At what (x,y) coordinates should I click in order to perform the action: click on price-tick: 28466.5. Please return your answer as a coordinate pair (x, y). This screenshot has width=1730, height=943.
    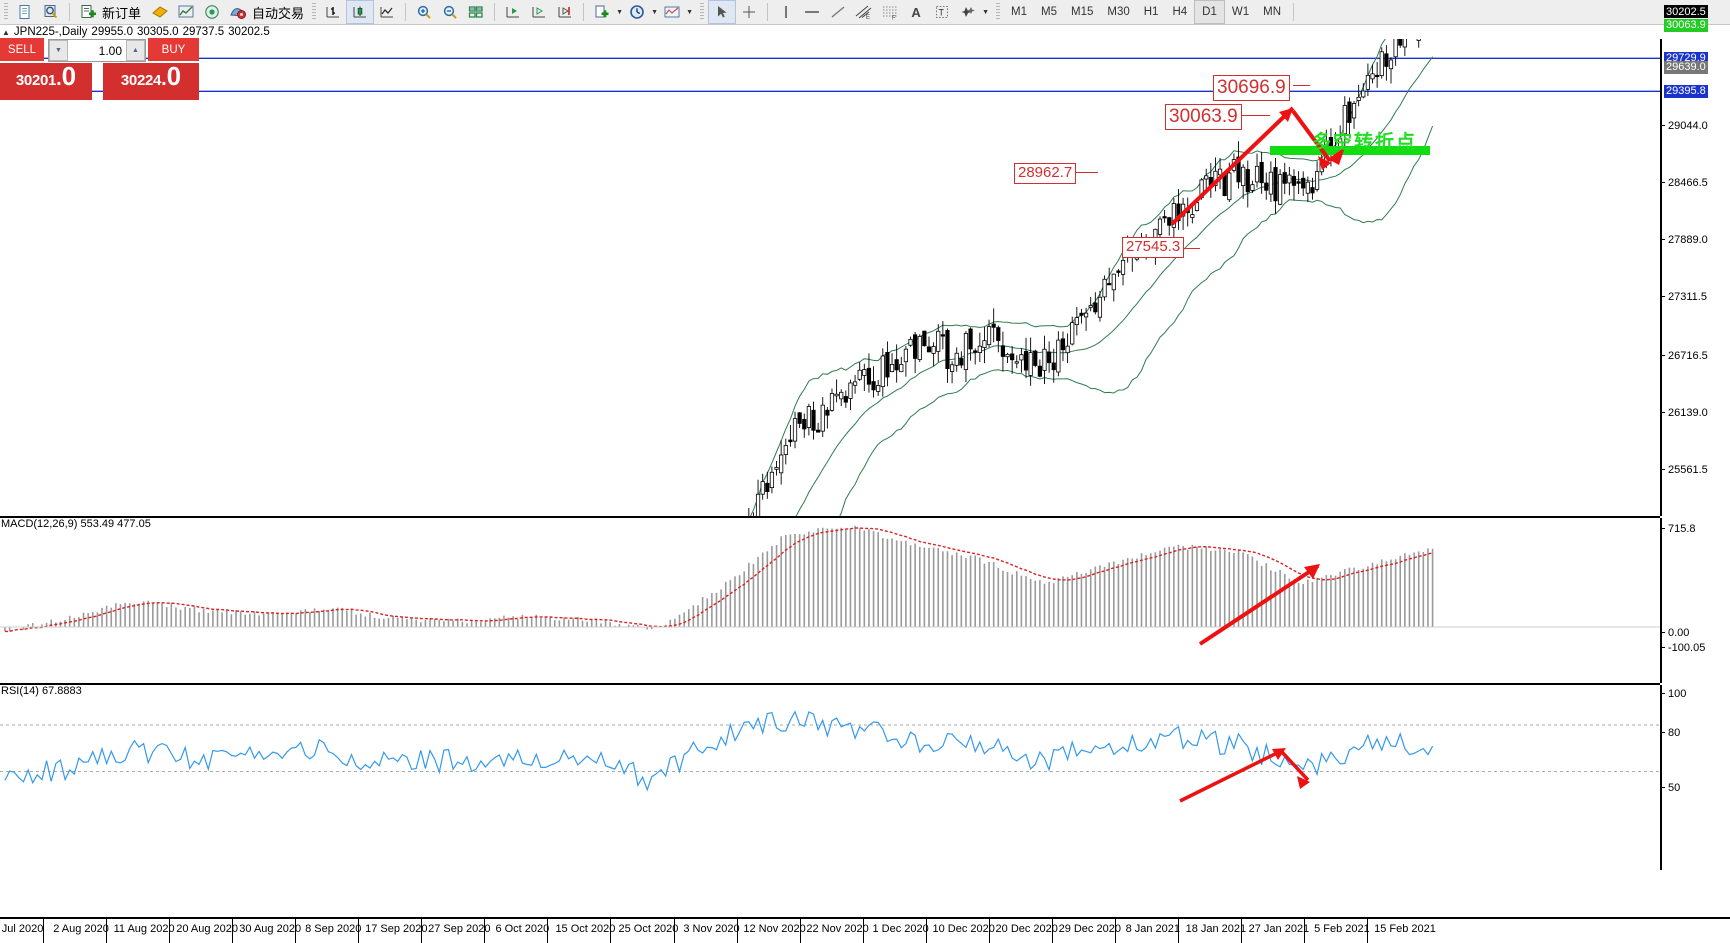
    Looking at the image, I should click on (1696, 183).